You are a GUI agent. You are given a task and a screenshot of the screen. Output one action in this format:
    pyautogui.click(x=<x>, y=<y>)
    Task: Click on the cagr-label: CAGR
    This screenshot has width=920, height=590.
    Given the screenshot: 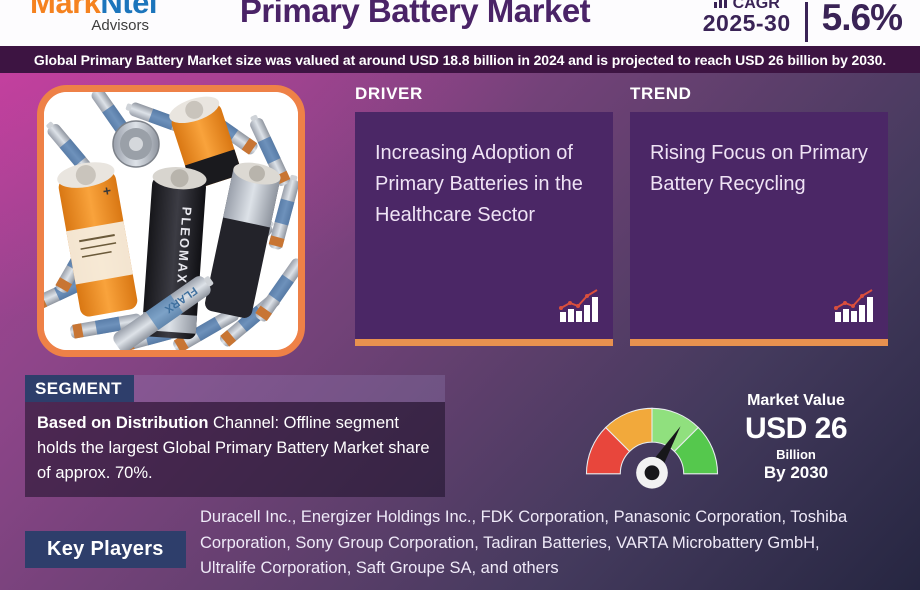 What is the action you would take?
    pyautogui.click(x=756, y=6)
    